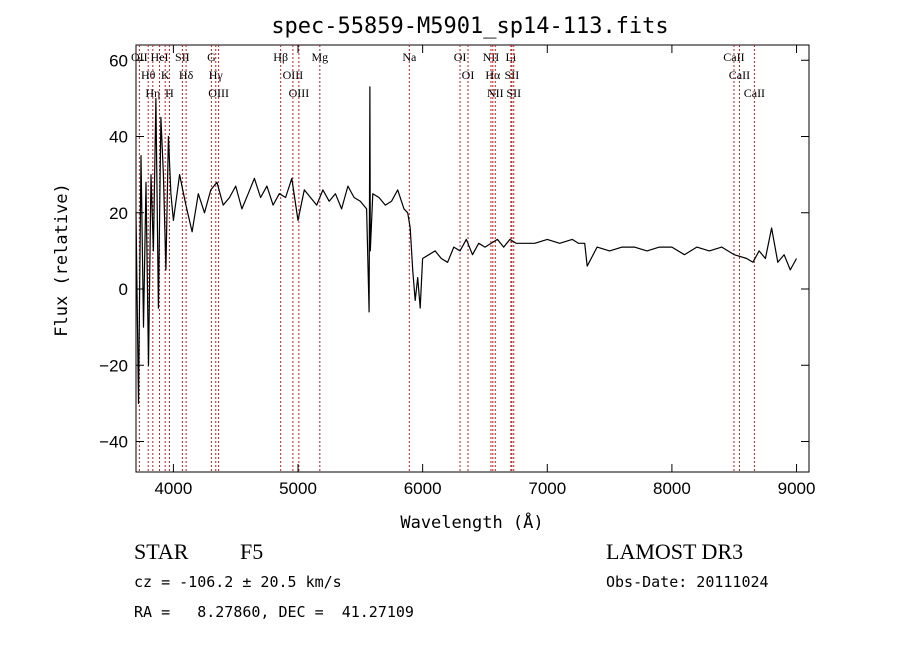  I want to click on chart-title: spec-55859-M5901_sp14-113.fits, so click(469, 26).